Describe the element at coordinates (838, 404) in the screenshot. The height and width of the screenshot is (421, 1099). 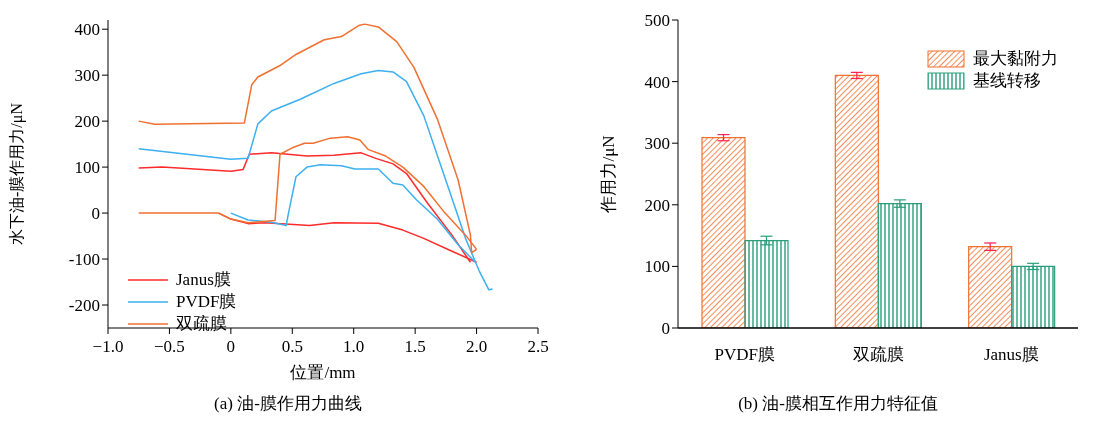
I see `text: (b) 油-膜相互作用力特征值` at that location.